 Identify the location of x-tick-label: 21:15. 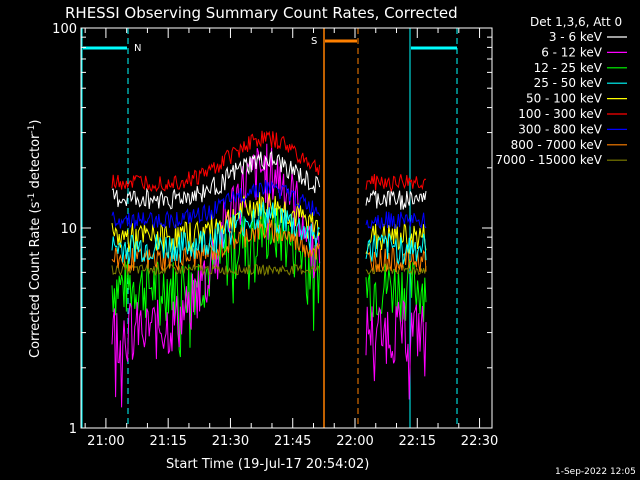
(167, 441).